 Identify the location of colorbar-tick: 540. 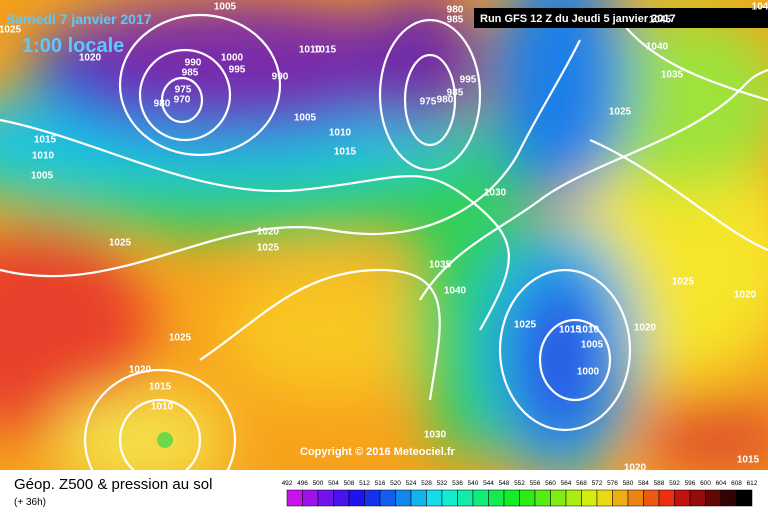
(473, 483).